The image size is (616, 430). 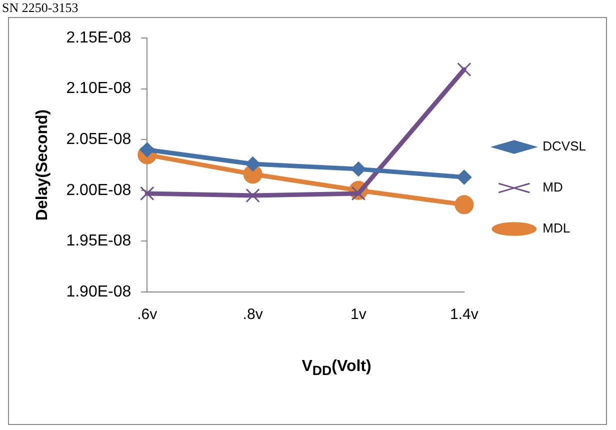 I want to click on x-tick-label: 1v, so click(x=358, y=315).